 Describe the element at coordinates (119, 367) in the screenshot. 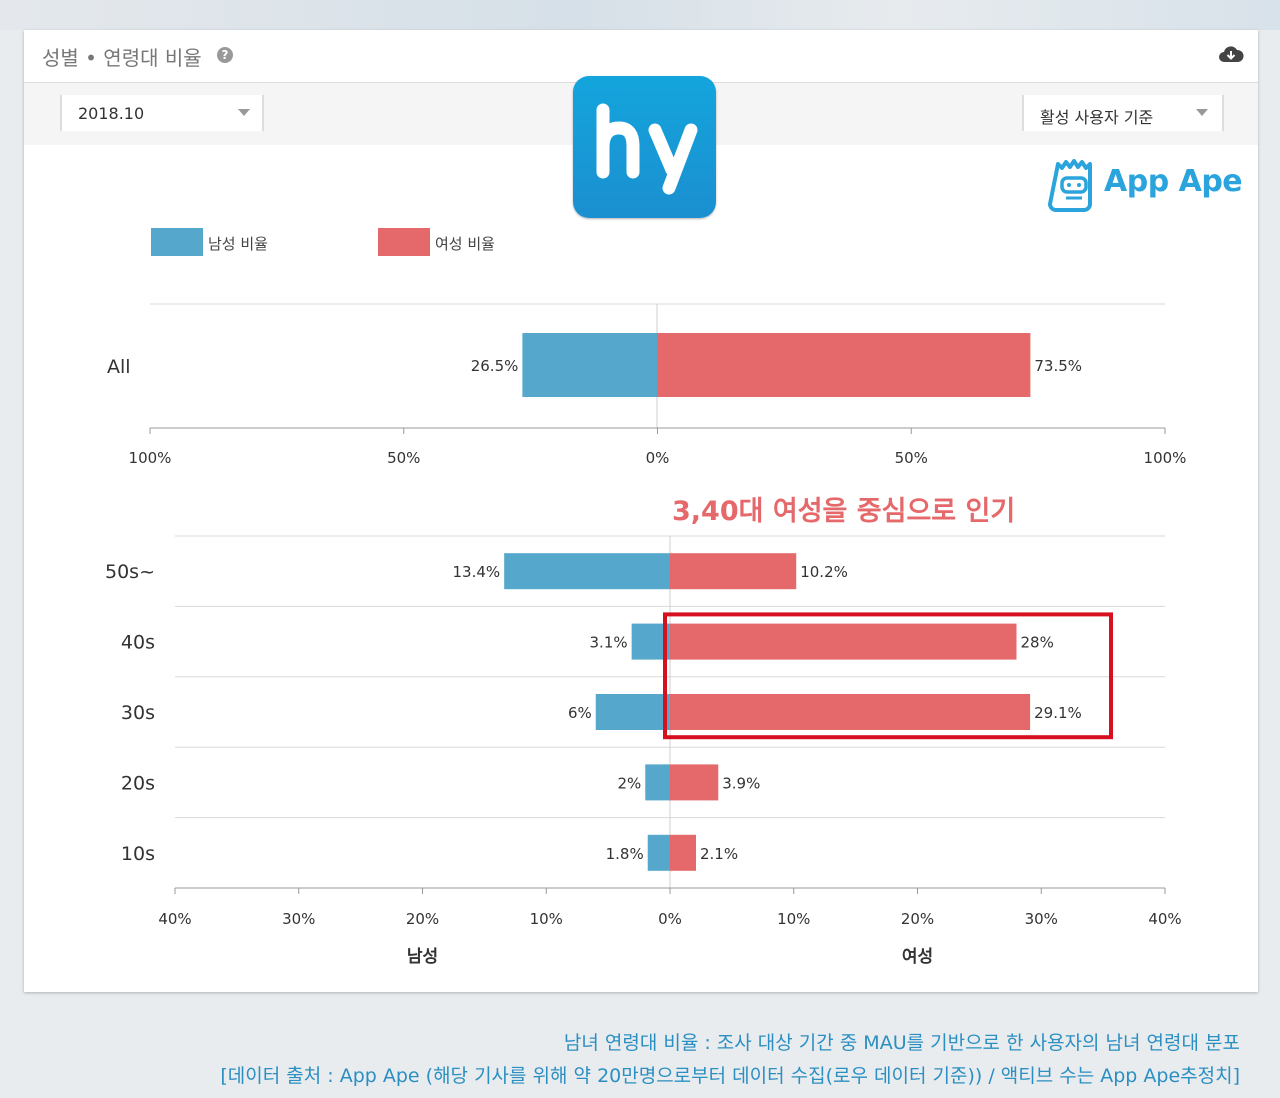

I see `category-label-all: All` at that location.